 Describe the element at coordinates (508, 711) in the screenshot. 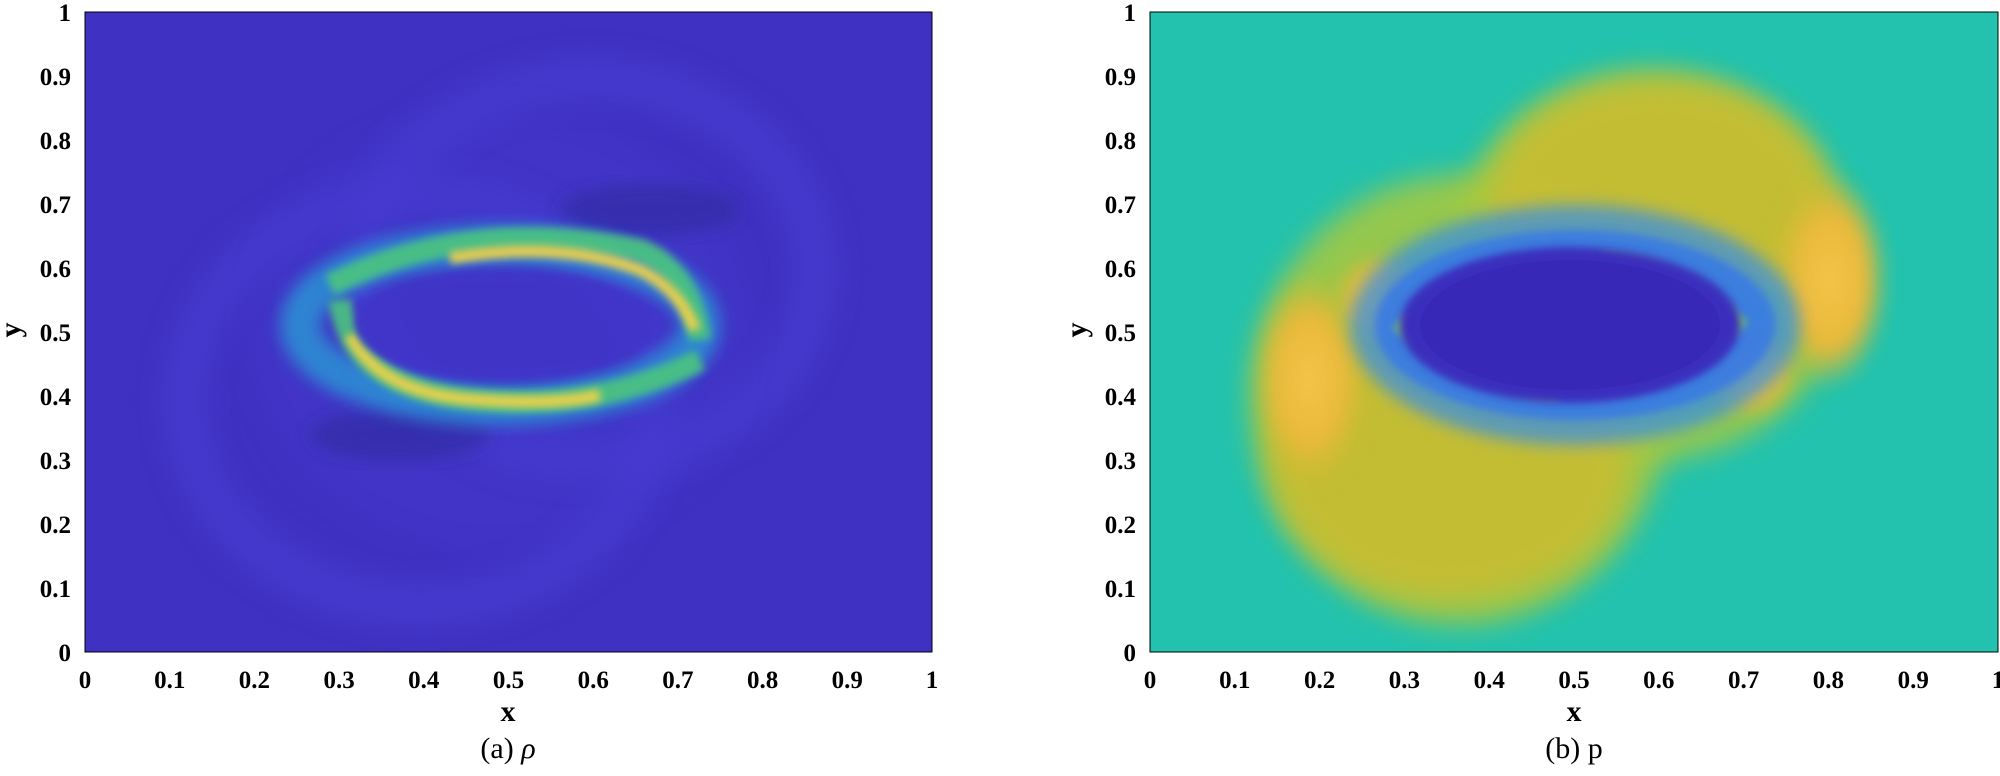

I see `density-x-axis-label: x` at that location.